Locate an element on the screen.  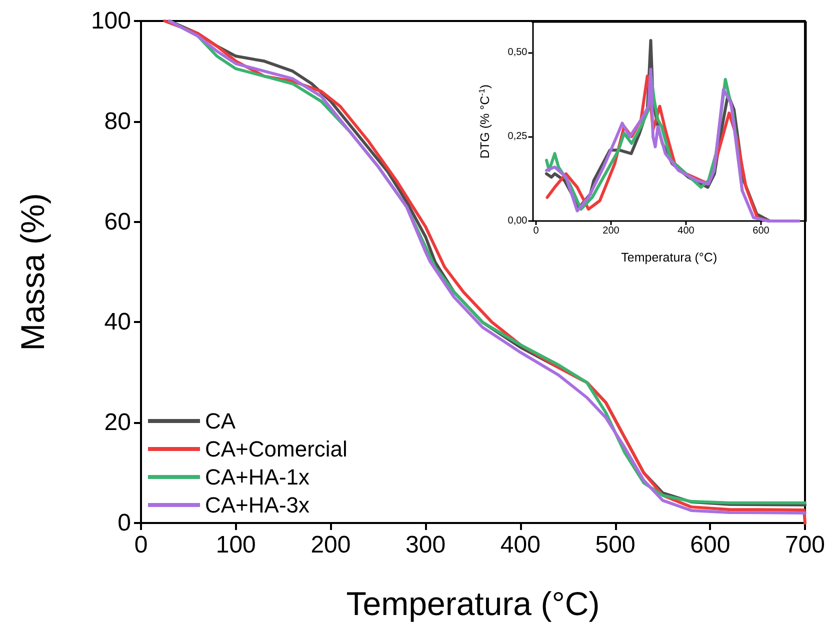
legend-label: CA is located at coordinates (220, 421).